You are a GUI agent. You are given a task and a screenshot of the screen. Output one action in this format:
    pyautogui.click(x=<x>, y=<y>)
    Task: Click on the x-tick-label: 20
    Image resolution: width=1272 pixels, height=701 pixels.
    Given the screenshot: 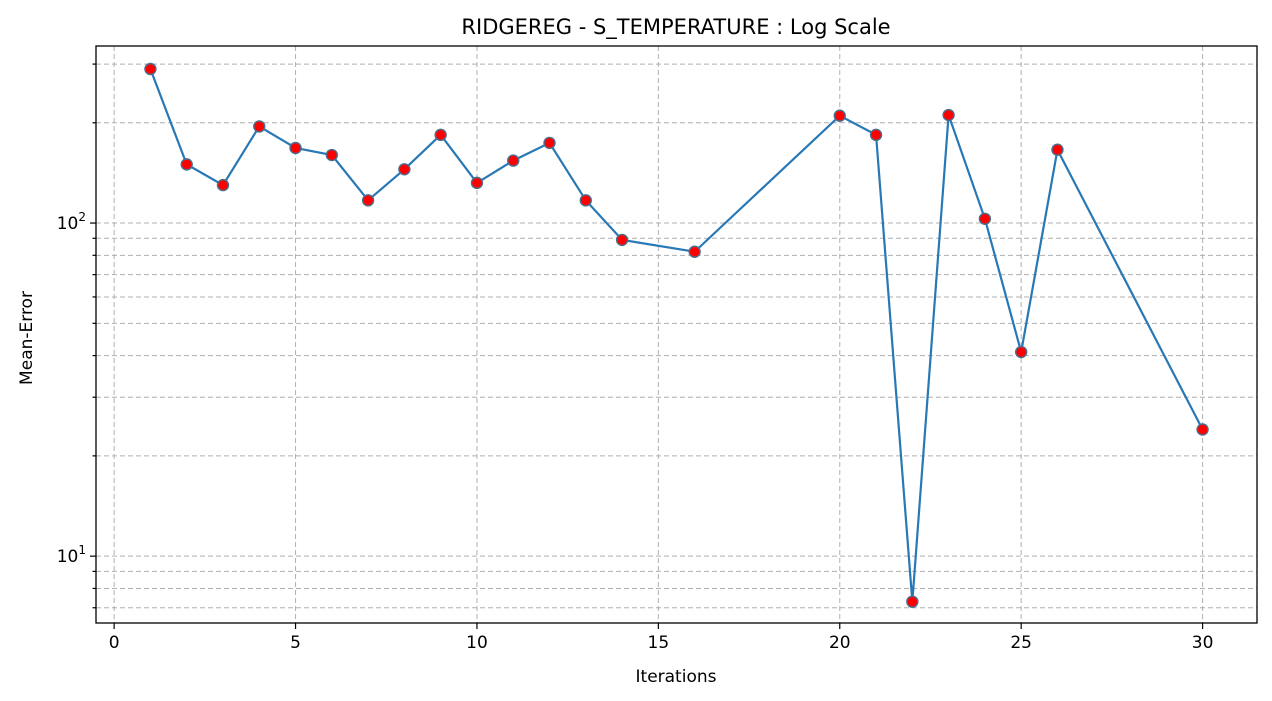 What is the action you would take?
    pyautogui.click(x=840, y=643)
    